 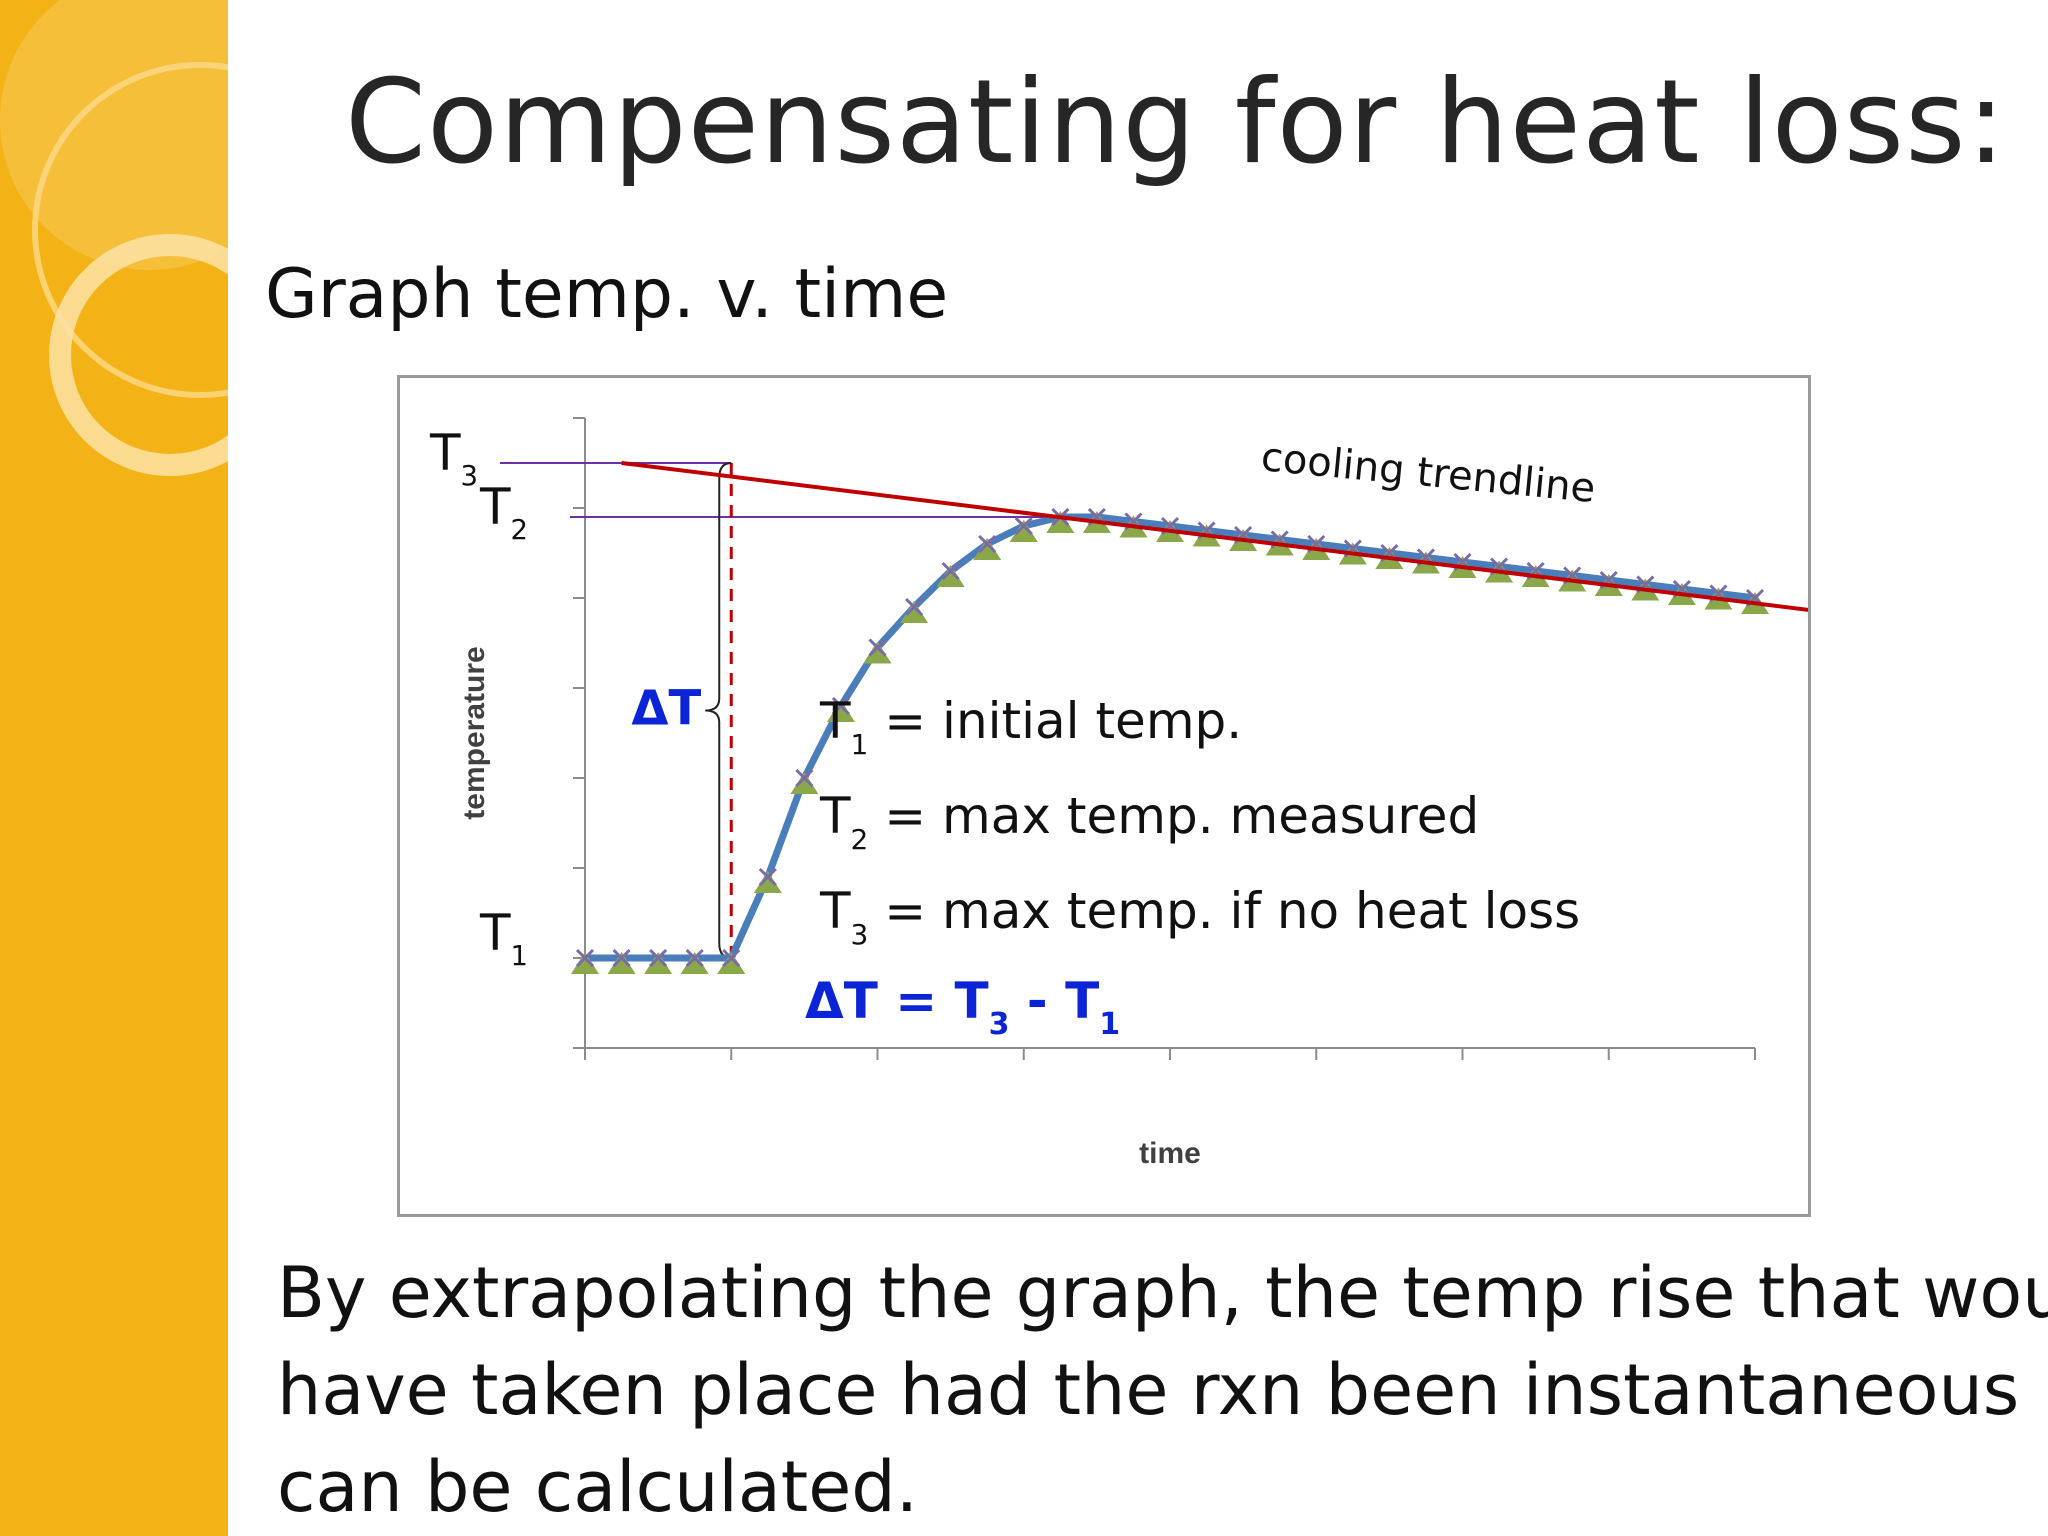 What do you see at coordinates (1030, 726) in the screenshot?
I see `definition-line: T1 = initial temp.` at bounding box center [1030, 726].